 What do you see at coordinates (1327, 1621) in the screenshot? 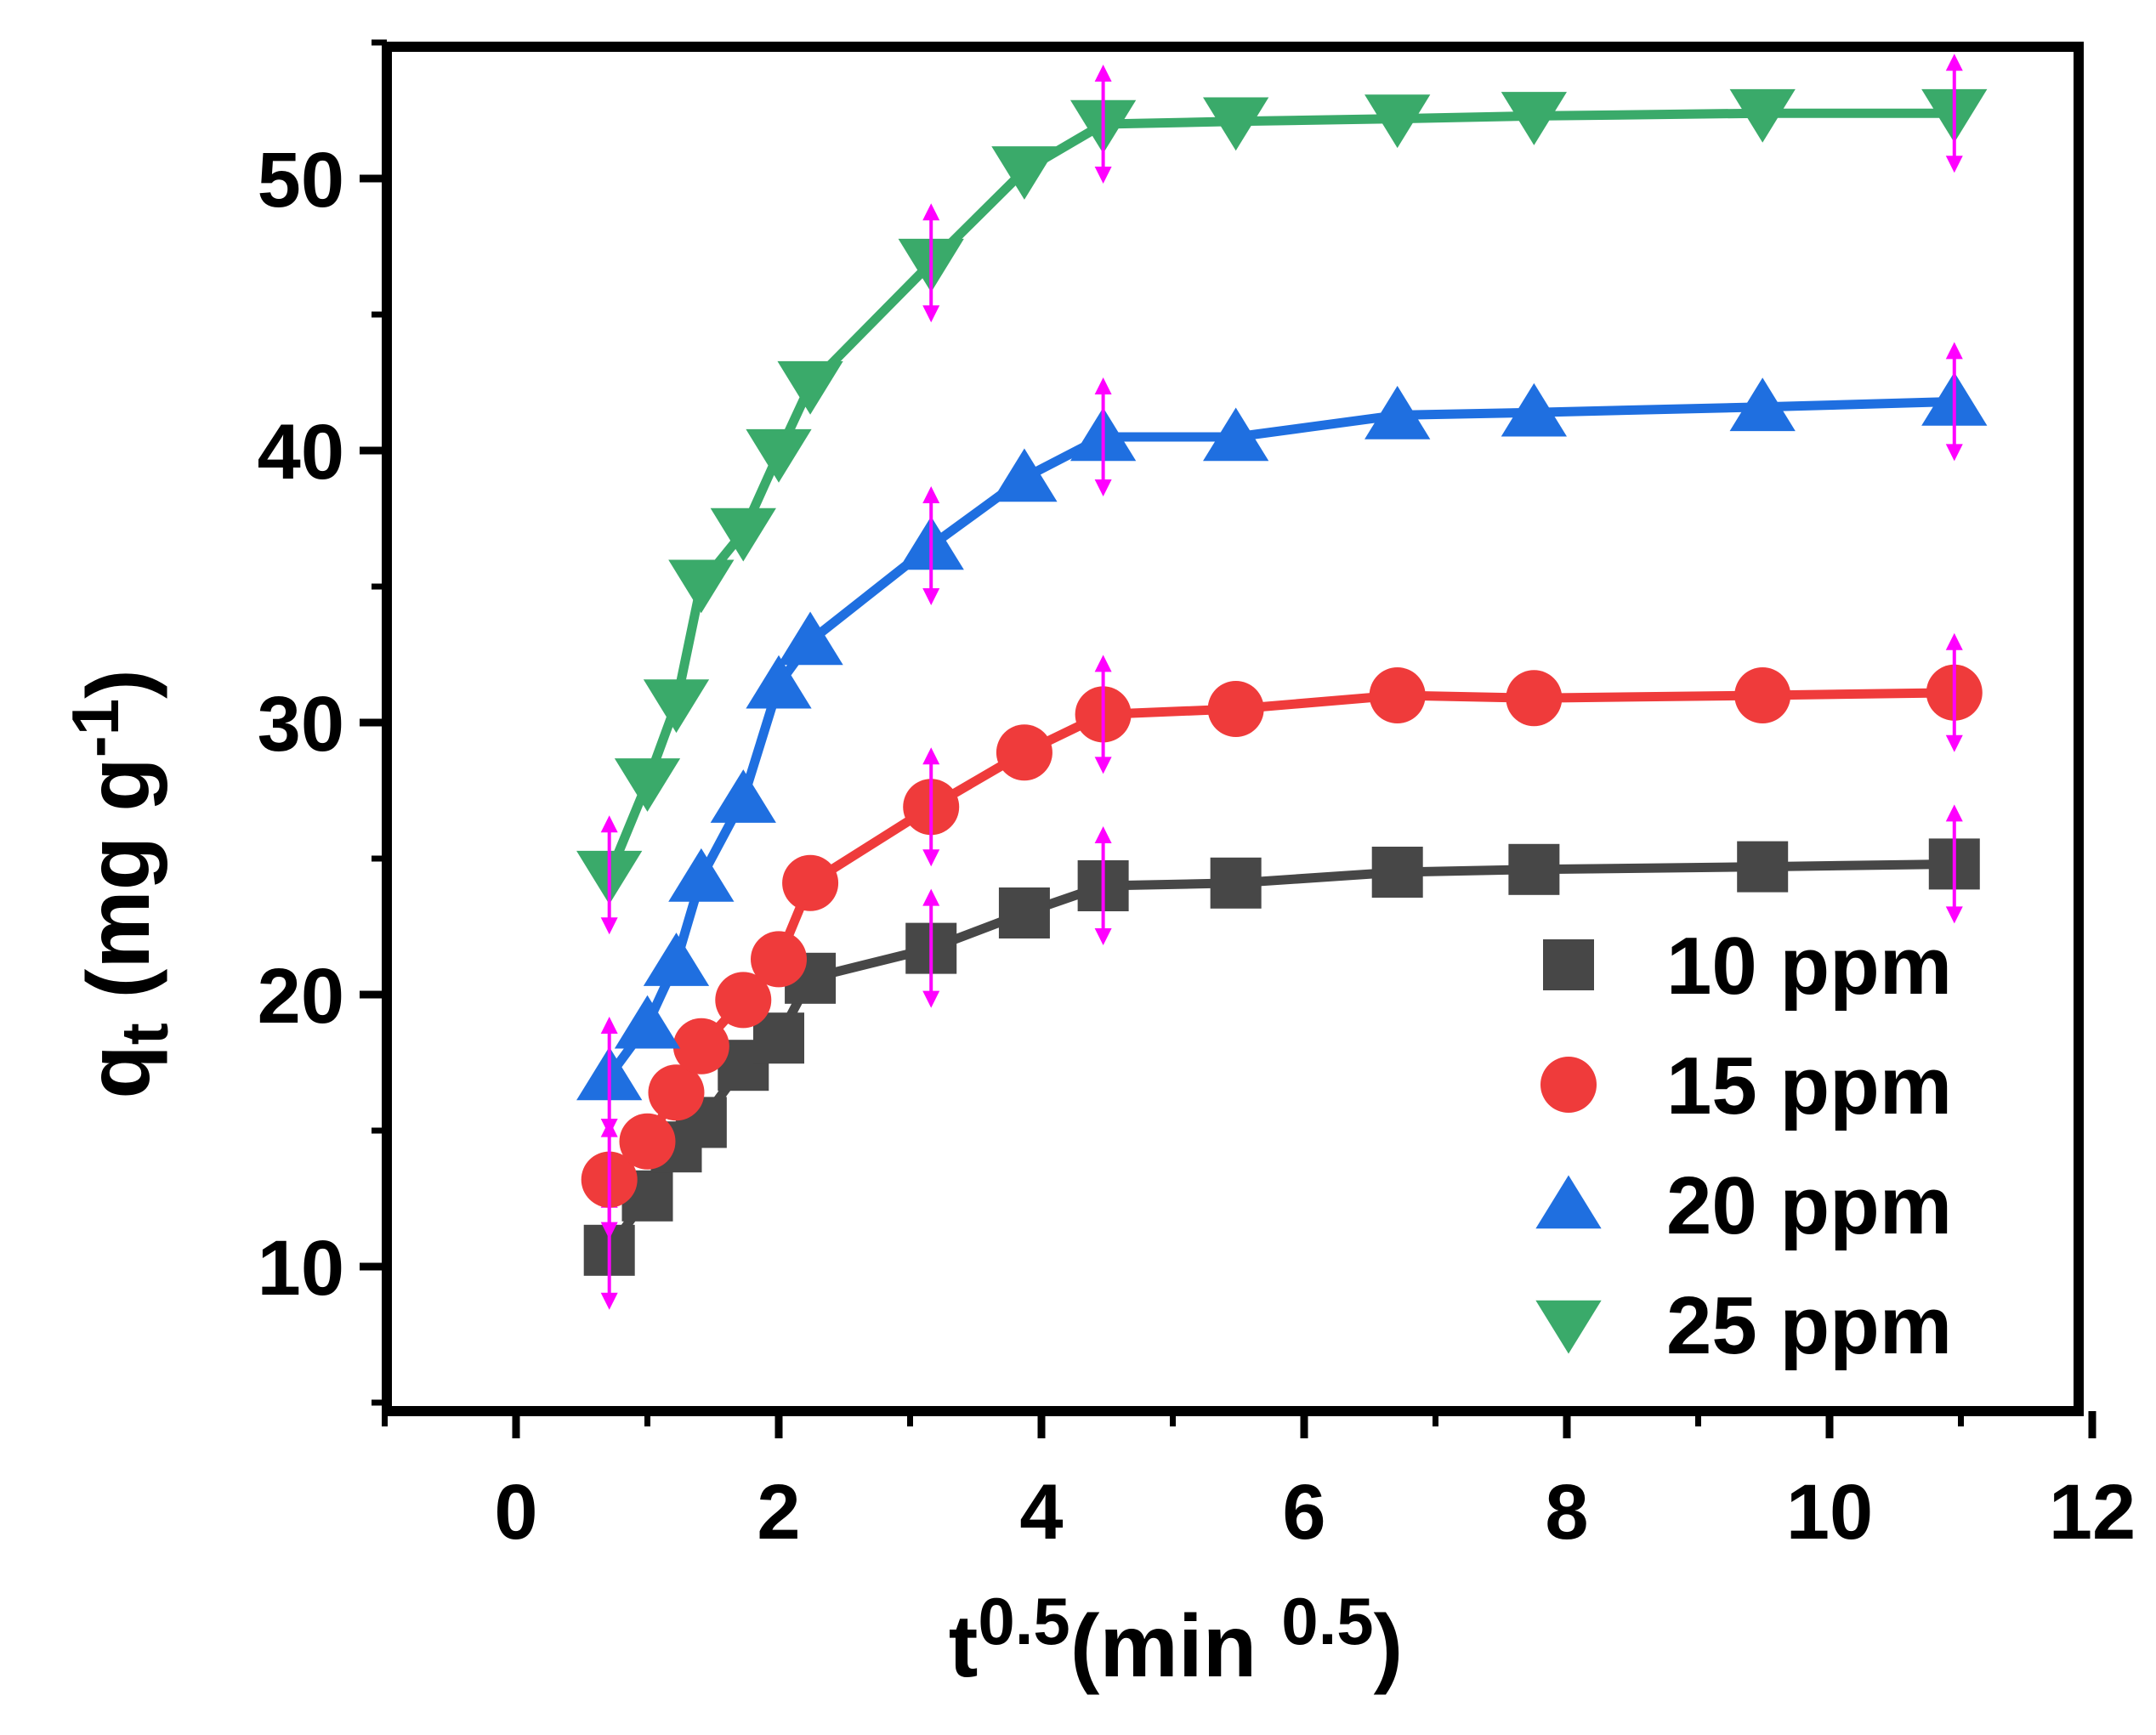
I see `x-axis-title-unit-superscript: 0.5` at bounding box center [1327, 1621].